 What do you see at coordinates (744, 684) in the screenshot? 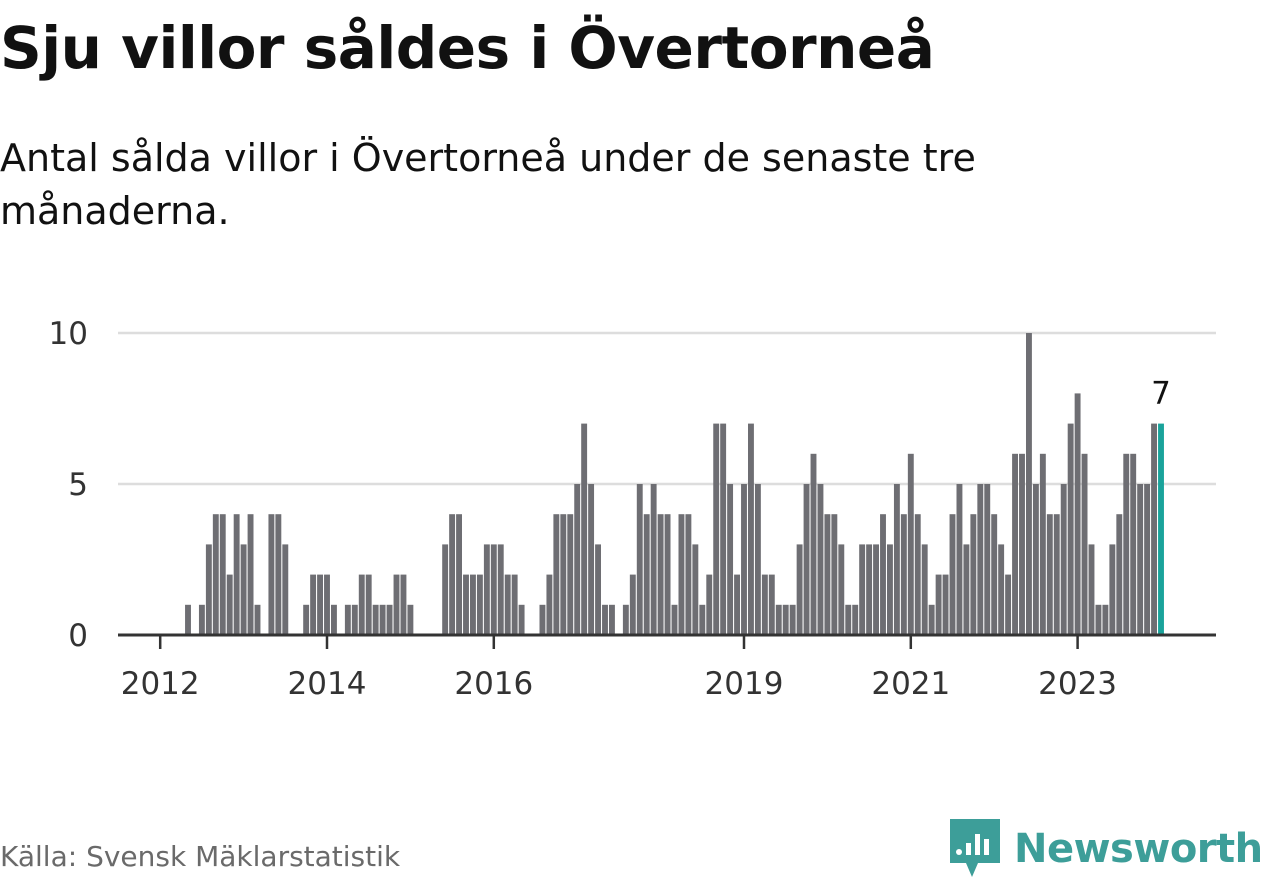
I see `x-tick-label-2019: 2019` at bounding box center [744, 684].